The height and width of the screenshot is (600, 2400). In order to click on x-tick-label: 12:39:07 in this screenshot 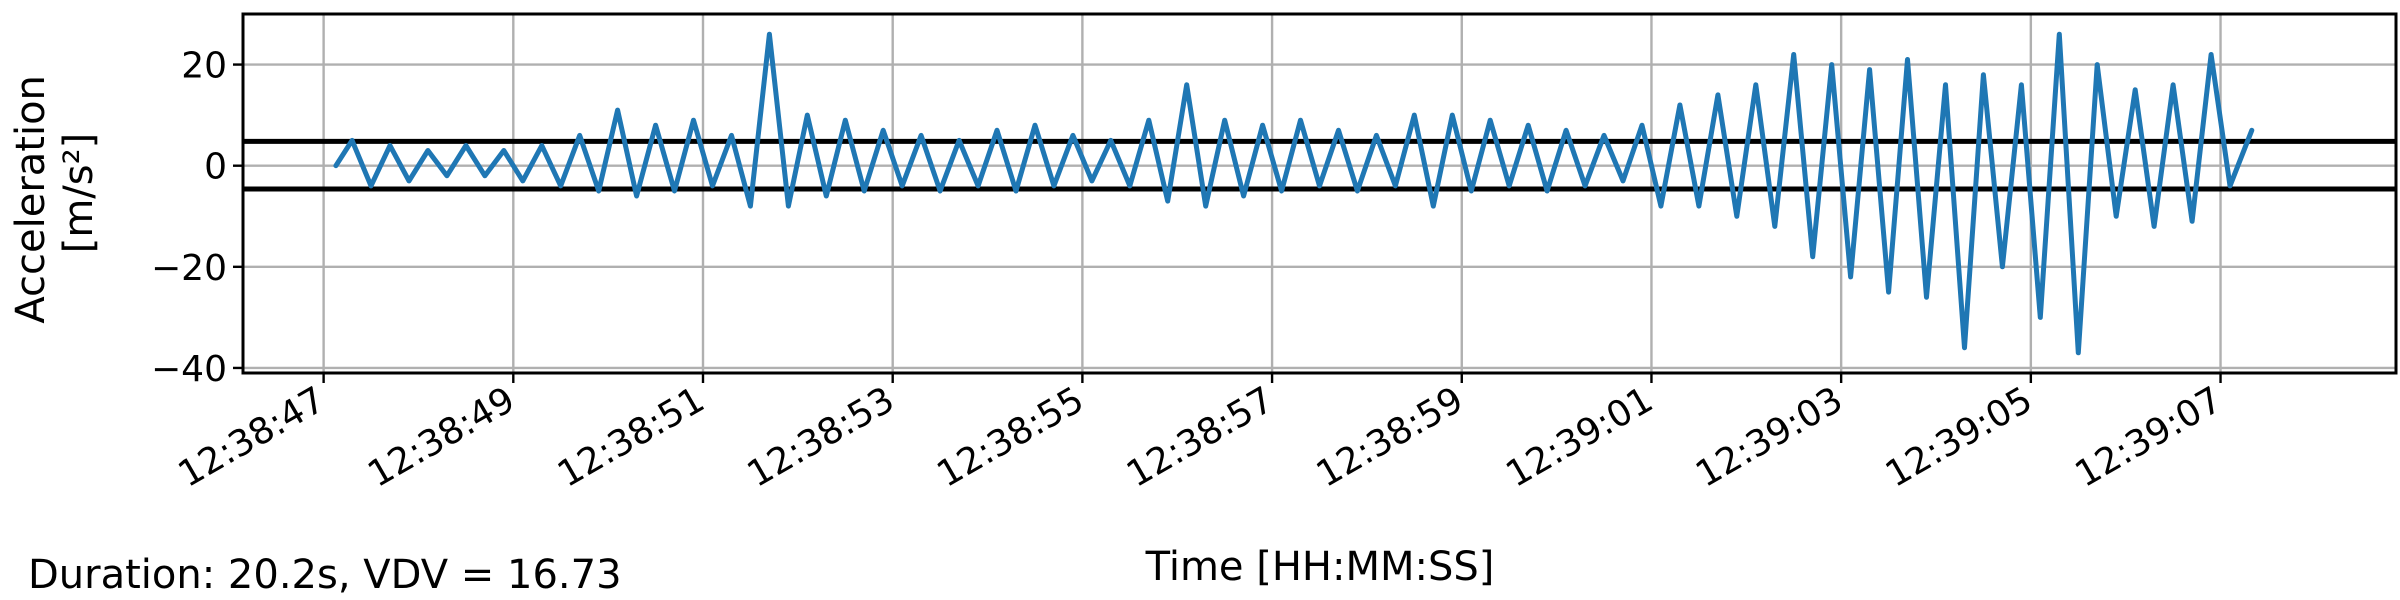, I will do `click(2149, 437)`.